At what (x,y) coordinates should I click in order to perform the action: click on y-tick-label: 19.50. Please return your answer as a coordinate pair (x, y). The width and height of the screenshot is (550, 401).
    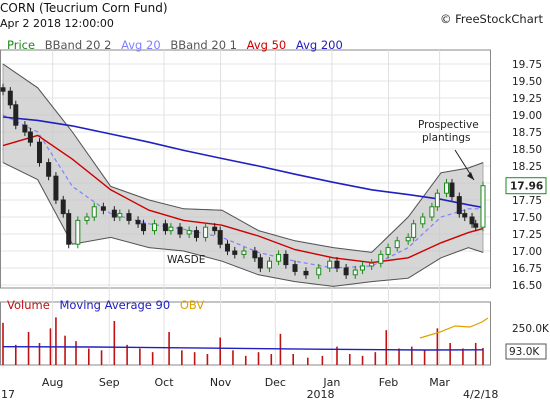
    Looking at the image, I should click on (527, 82).